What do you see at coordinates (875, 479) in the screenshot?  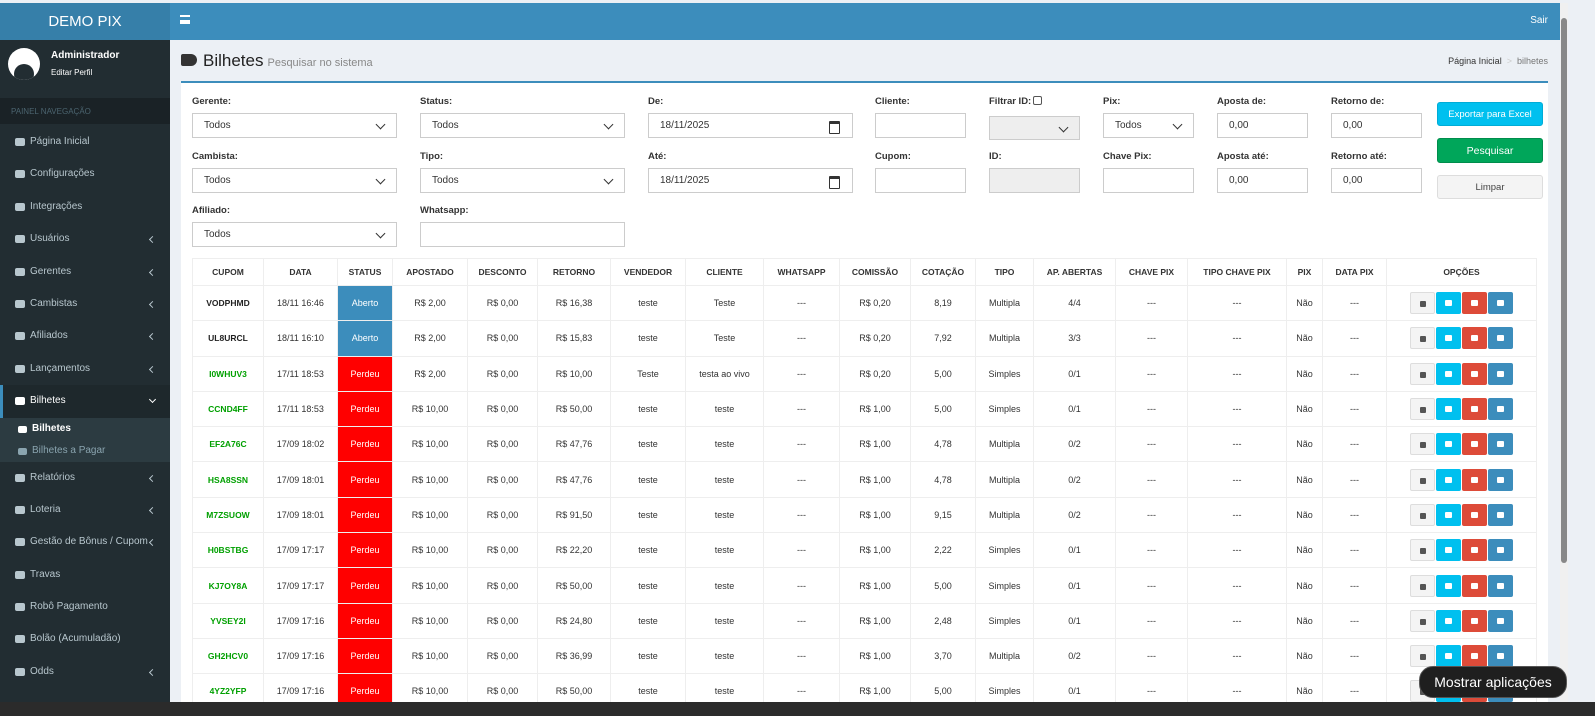 I see `table-cell: R$ 1,00` at bounding box center [875, 479].